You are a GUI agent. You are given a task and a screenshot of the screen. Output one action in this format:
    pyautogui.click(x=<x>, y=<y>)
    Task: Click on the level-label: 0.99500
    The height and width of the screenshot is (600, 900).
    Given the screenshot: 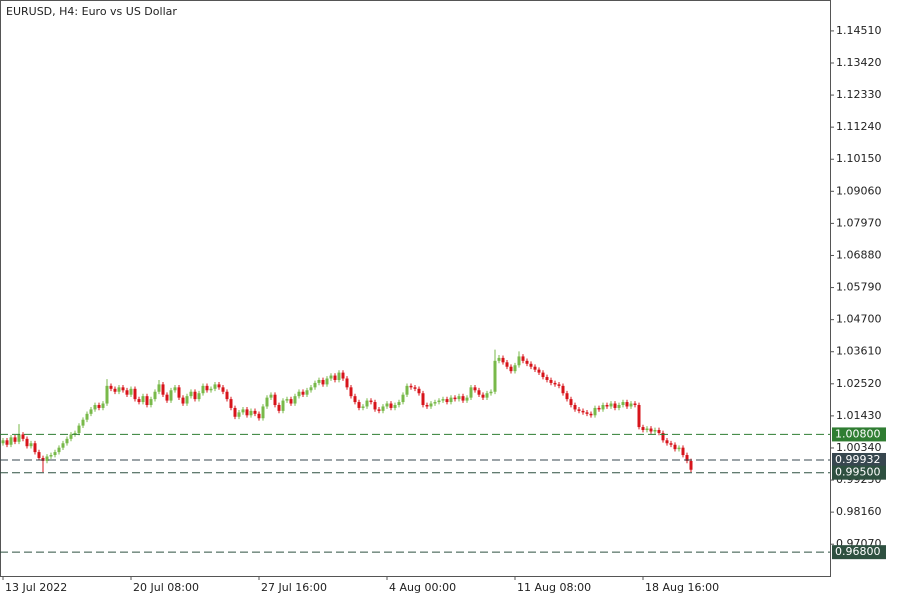 What is the action you would take?
    pyautogui.click(x=858, y=472)
    